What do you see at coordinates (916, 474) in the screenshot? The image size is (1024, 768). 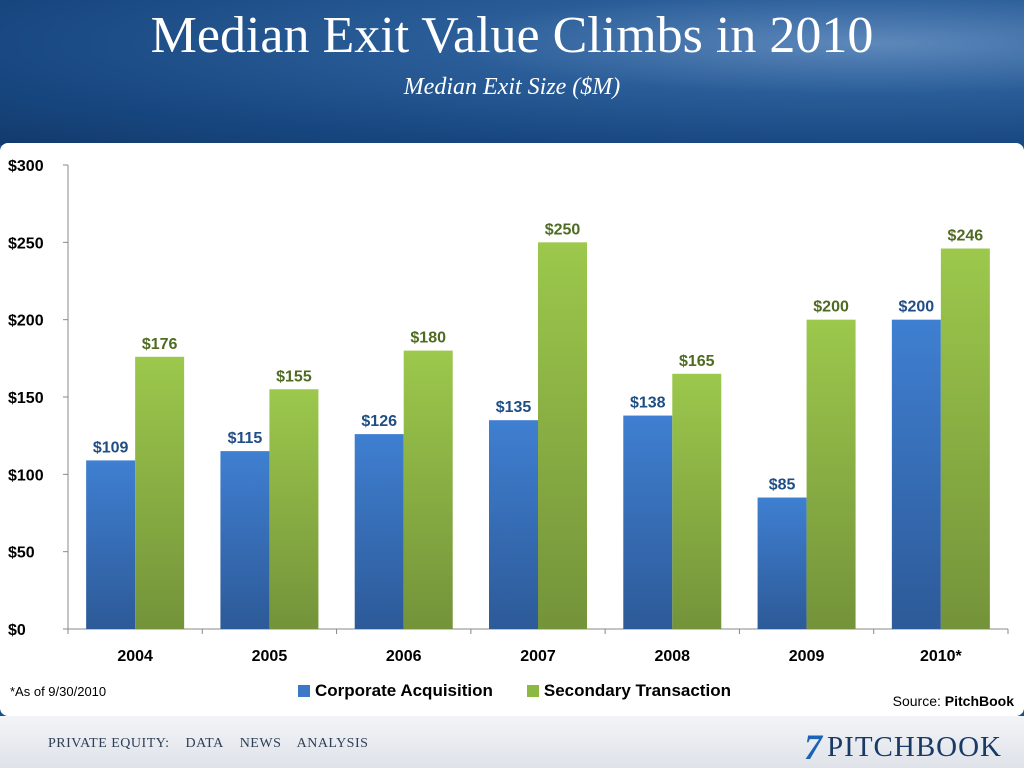 I see `bar-corporate-acquisition-2010` at bounding box center [916, 474].